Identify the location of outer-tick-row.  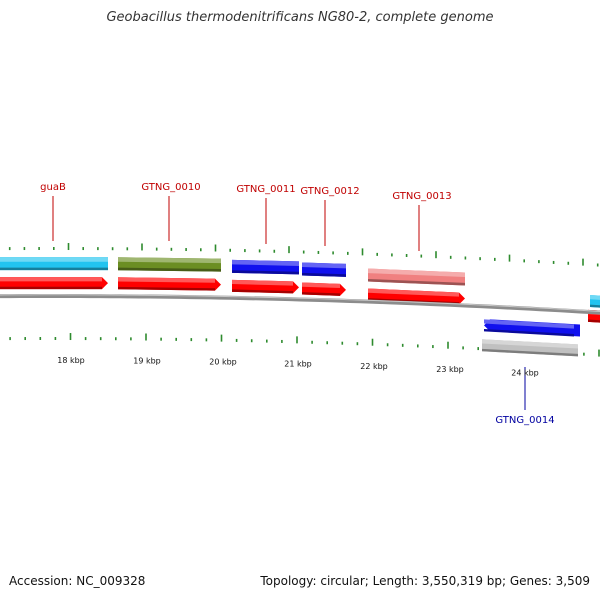
(303, 255).